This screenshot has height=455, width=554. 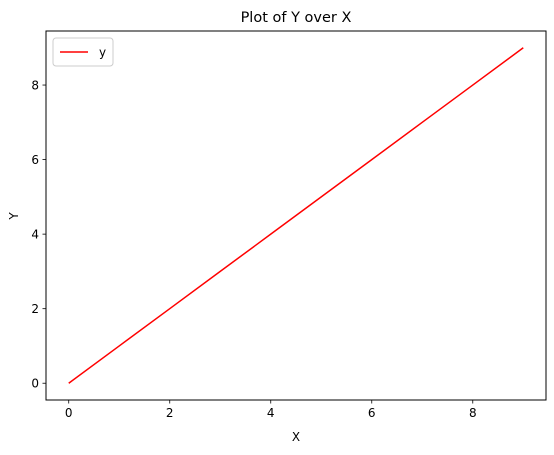 I want to click on y-tick-label: 8, so click(x=35, y=86).